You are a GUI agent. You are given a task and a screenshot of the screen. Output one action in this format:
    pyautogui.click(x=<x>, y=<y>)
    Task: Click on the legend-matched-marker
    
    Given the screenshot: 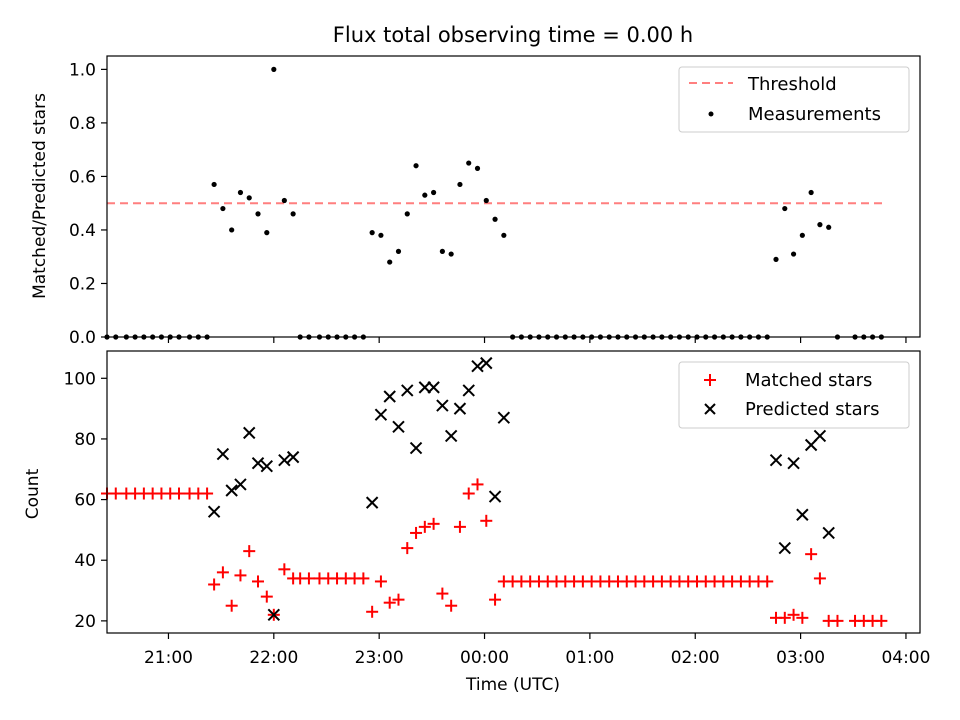 What is the action you would take?
    pyautogui.click(x=710, y=380)
    